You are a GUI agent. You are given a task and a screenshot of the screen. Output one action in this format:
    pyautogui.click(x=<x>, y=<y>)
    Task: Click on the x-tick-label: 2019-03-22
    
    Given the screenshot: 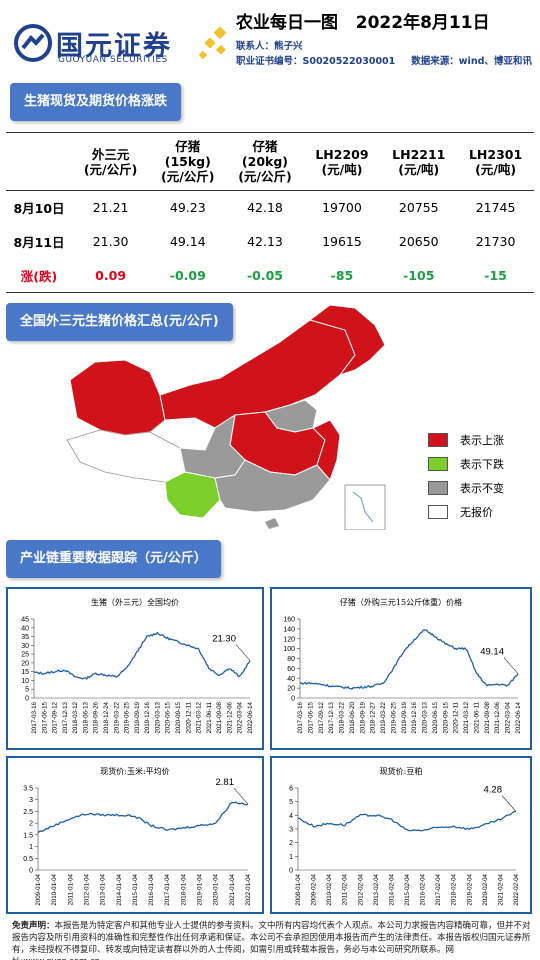 What is the action you would take?
    pyautogui.click(x=383, y=717)
    